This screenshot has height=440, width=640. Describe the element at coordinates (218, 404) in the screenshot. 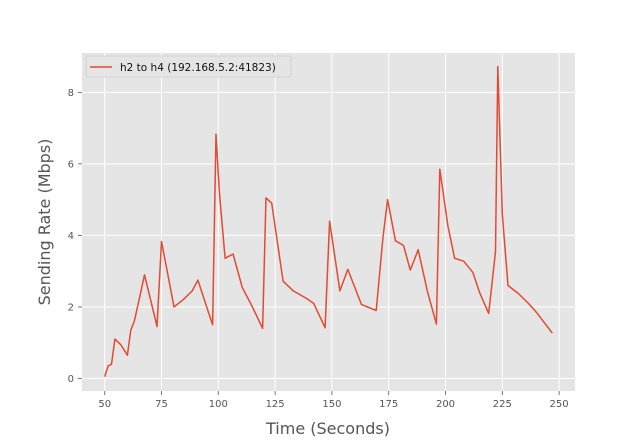

I see `x-tick-label: 100` at that location.